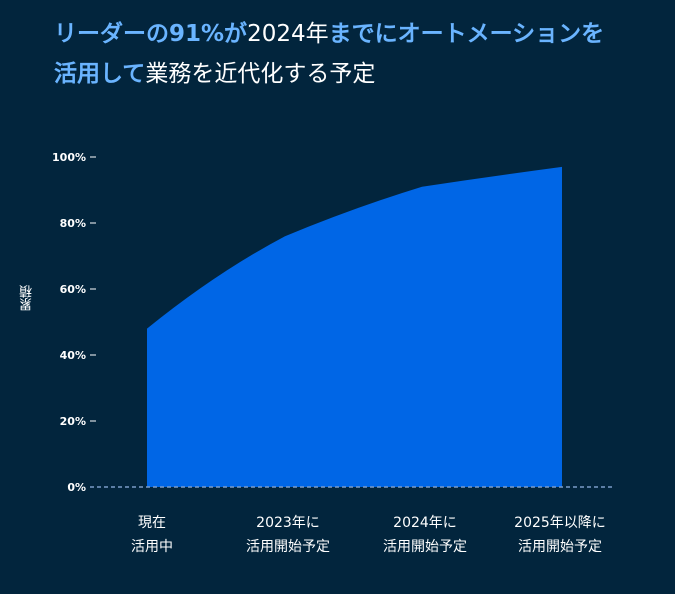 Image resolution: width=675 pixels, height=594 pixels. What do you see at coordinates (560, 523) in the screenshot?
I see `x-category-label: 2025年以降に` at bounding box center [560, 523].